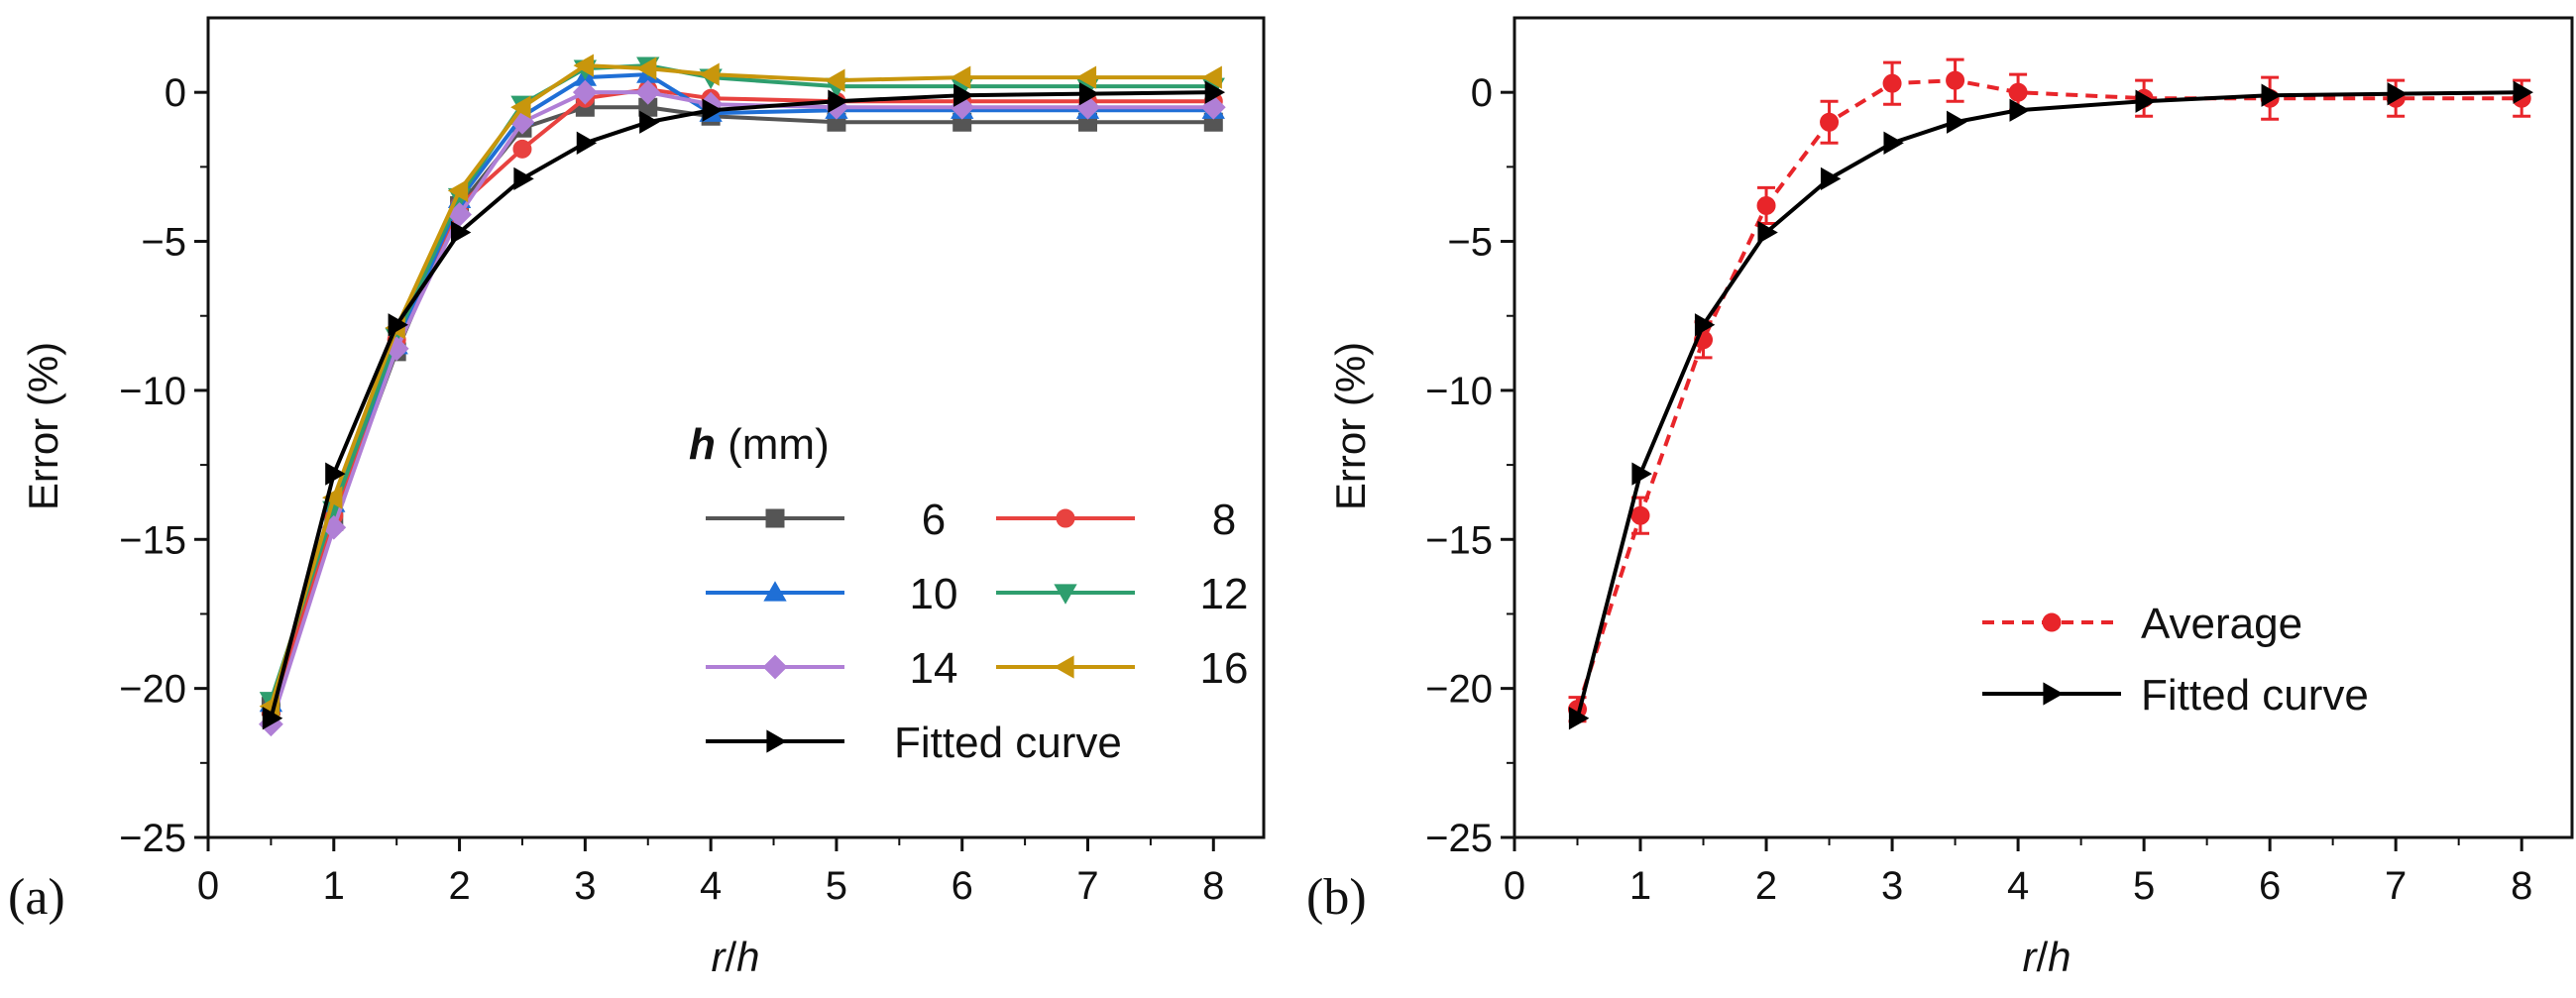 The image size is (2576, 998). What do you see at coordinates (759, 445) in the screenshot?
I see `panel-a-legend-title: h (mm)` at bounding box center [759, 445].